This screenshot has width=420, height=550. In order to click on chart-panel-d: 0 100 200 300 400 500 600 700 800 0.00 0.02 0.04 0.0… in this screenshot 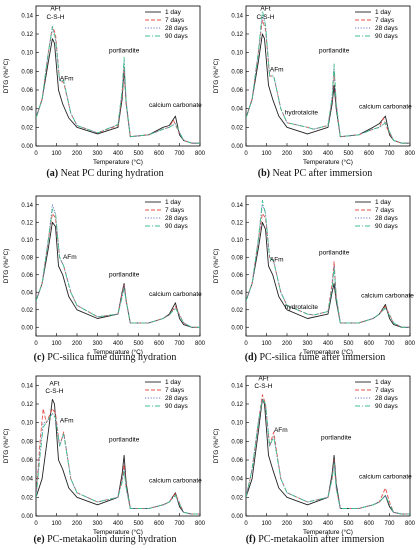, I will do `click(314, 275)`.